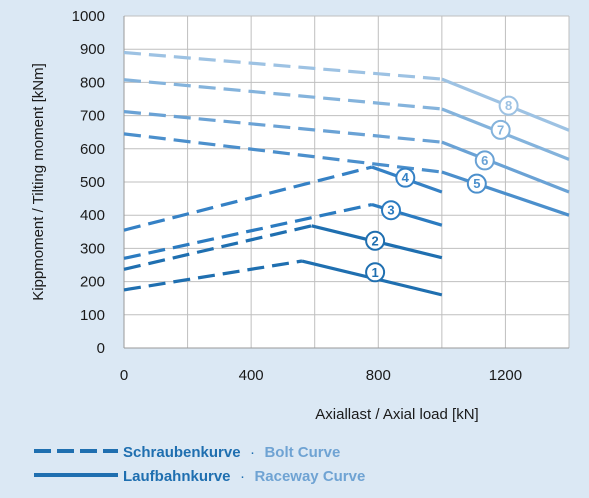 Image resolution: width=589 pixels, height=498 pixels. Describe the element at coordinates (378, 375) in the screenshot. I see `x-tick-label: 800` at that location.